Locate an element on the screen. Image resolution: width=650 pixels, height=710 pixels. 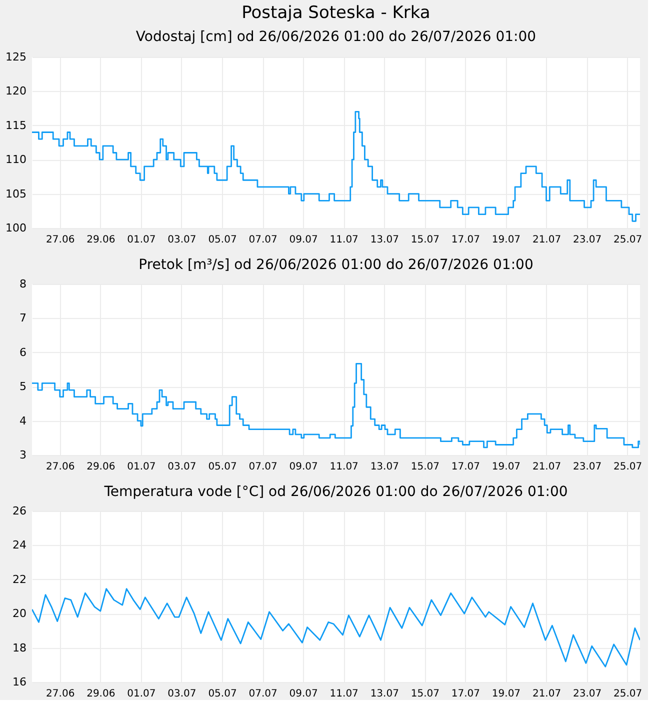
y-tick-label: 125 is located at coordinates (16, 57).